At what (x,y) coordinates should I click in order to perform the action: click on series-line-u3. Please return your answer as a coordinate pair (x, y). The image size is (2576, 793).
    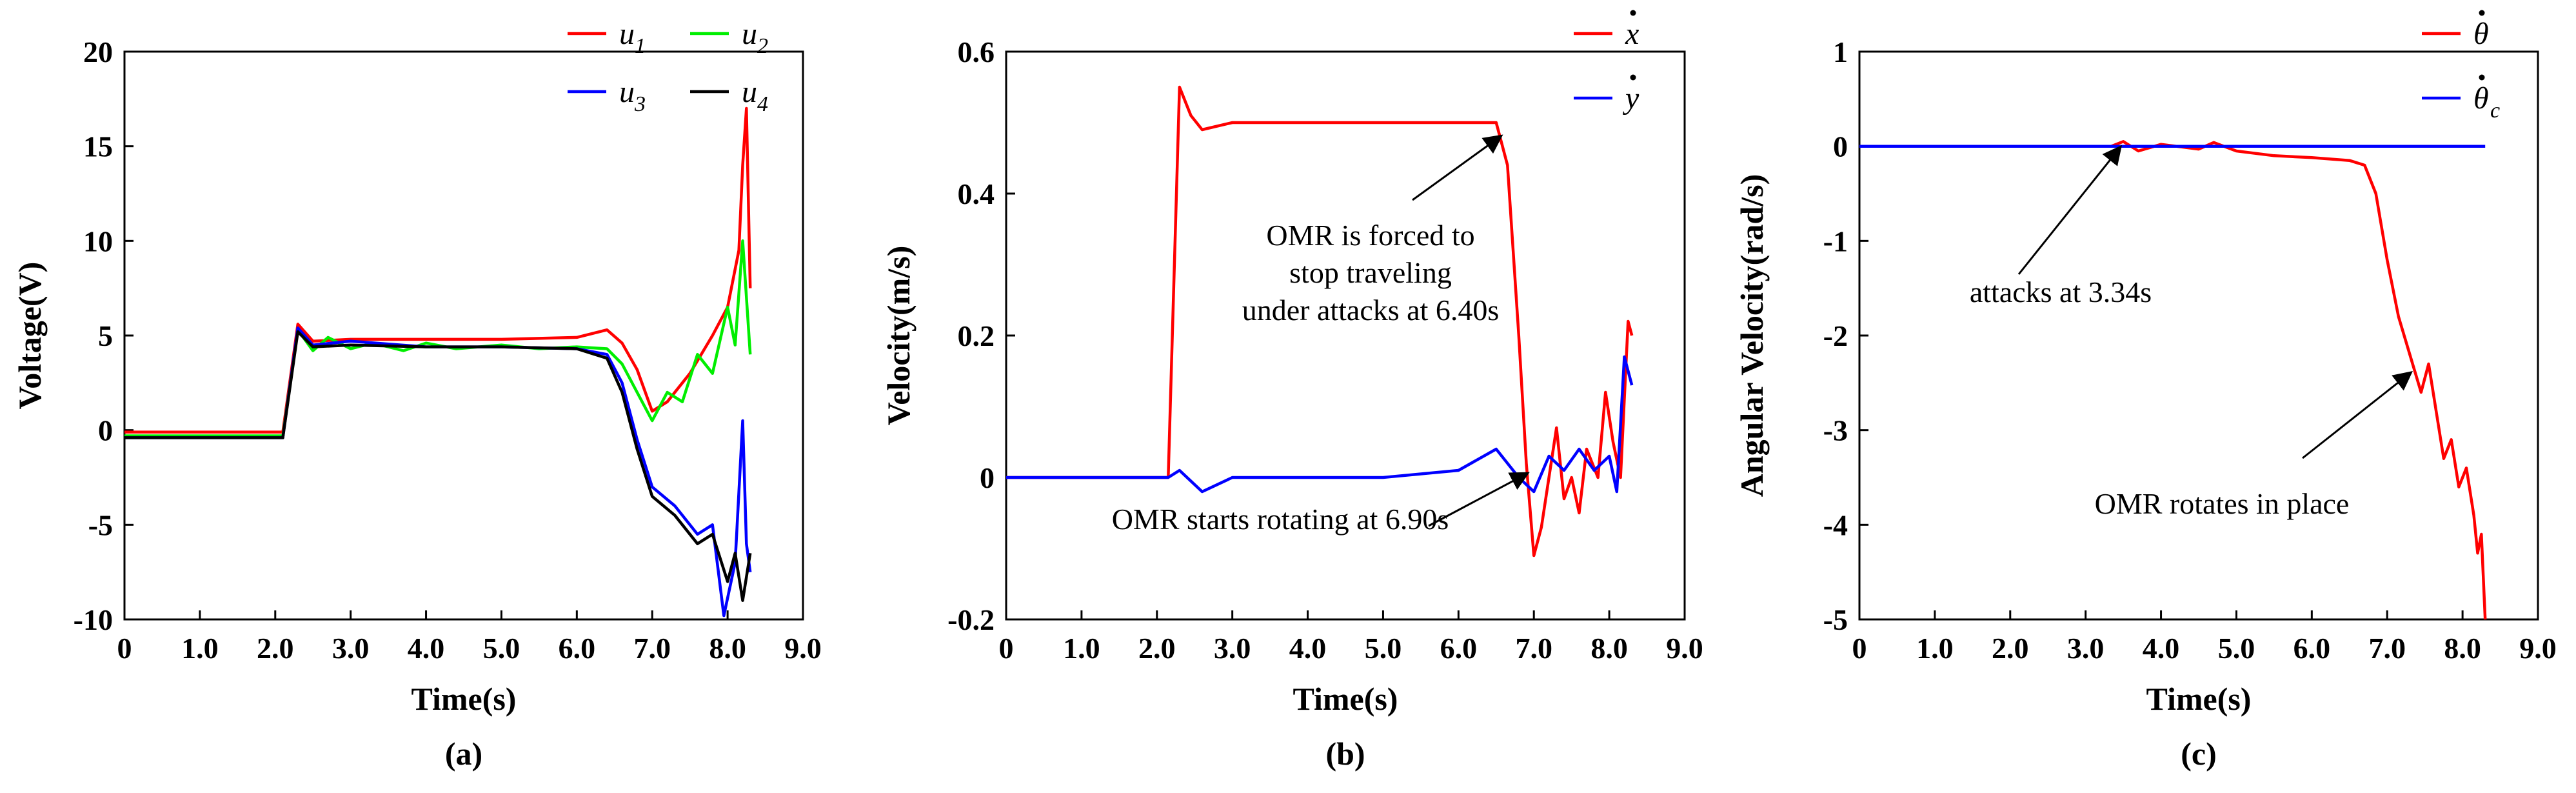
    Looking at the image, I should click on (438, 471).